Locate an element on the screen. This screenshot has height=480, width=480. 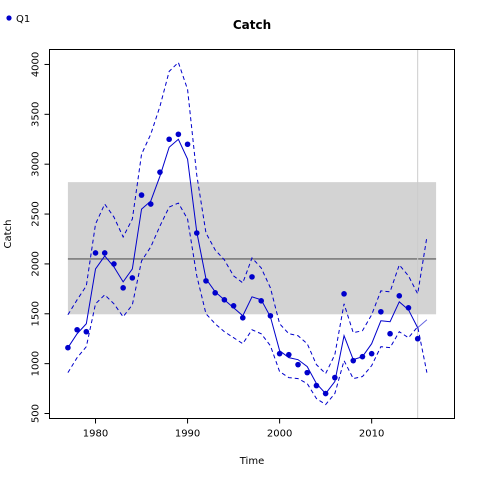
y-tick-label: 4000 is located at coordinates (36, 64).